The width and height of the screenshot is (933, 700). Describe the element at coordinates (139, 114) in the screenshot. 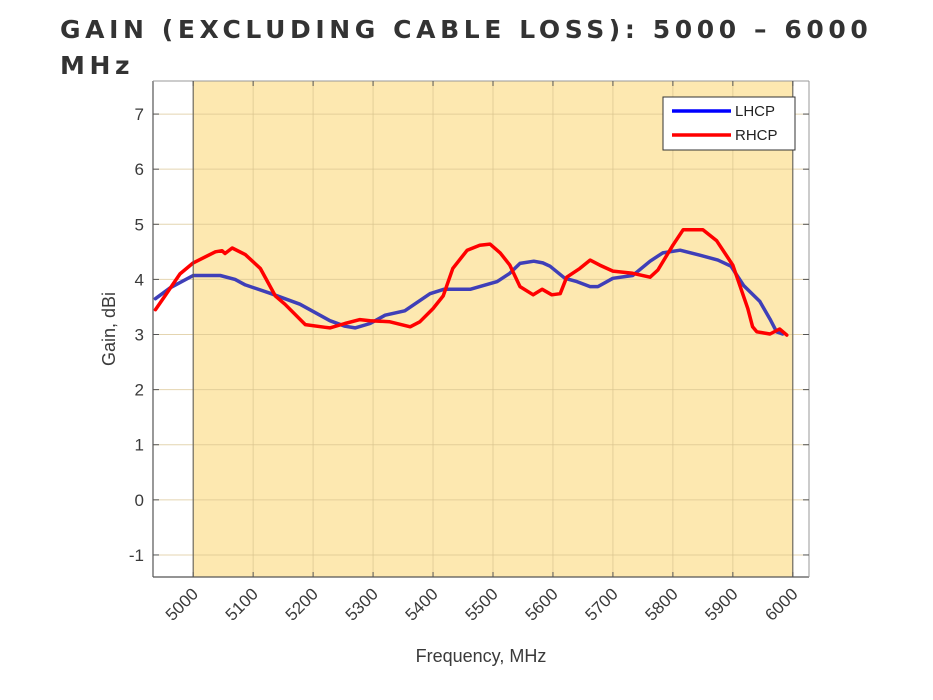

I see `y-tick-label: 7` at that location.